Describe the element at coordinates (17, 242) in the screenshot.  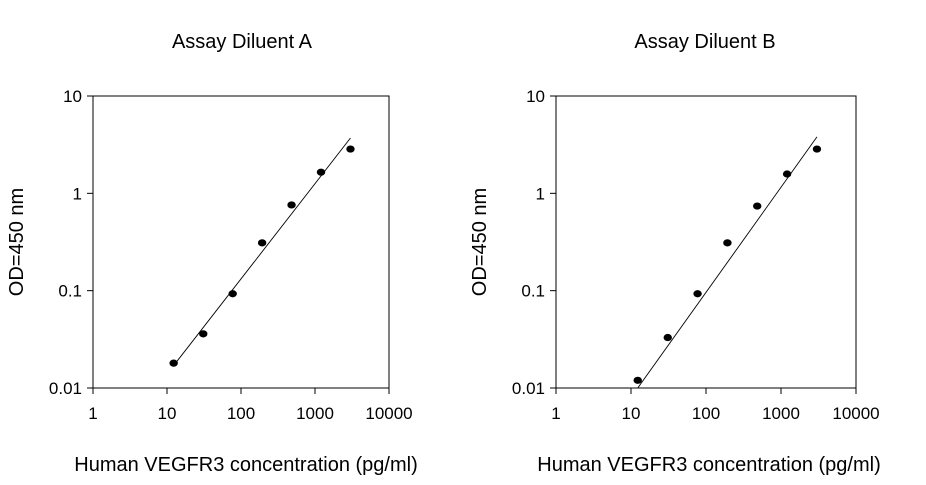
I see `chart-a-y-axis-label: OD=450 nm` at that location.